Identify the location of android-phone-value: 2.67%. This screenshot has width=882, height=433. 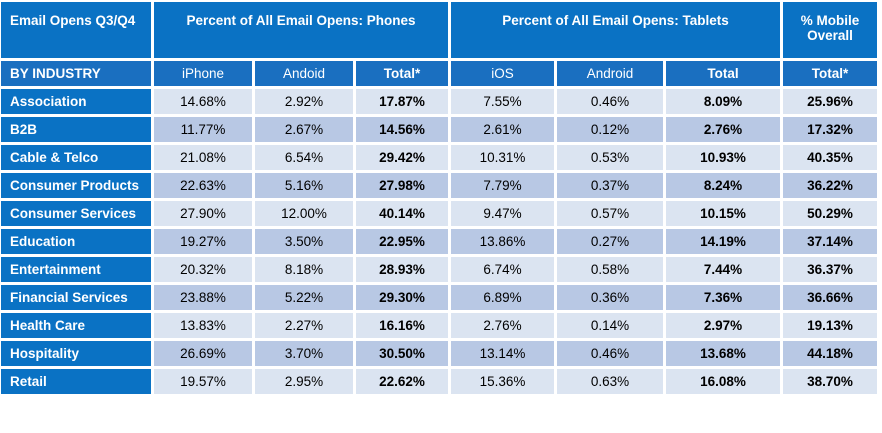
(304, 129).